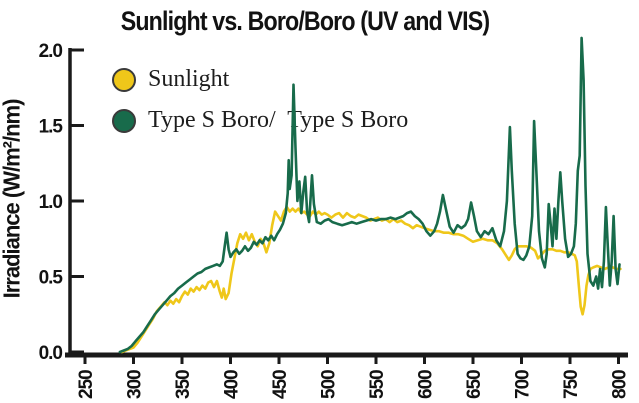 This screenshot has width=639, height=403. I want to click on legend-item-boro: Type S Boro/ Type S Boro, so click(260, 120).